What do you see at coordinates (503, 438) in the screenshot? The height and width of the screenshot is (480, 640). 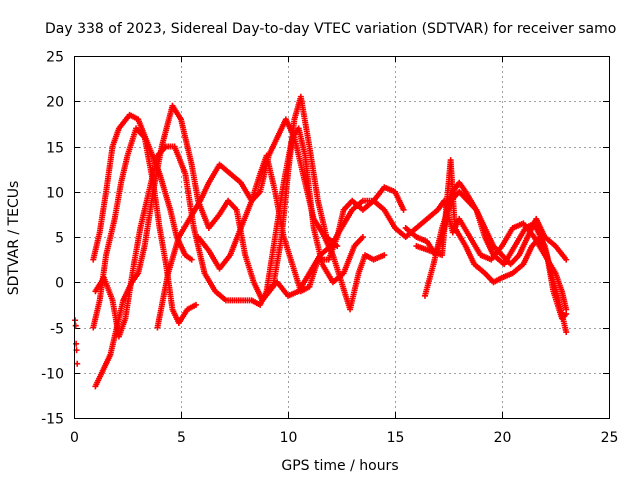 I see `x-tick-label: 20` at bounding box center [503, 438].